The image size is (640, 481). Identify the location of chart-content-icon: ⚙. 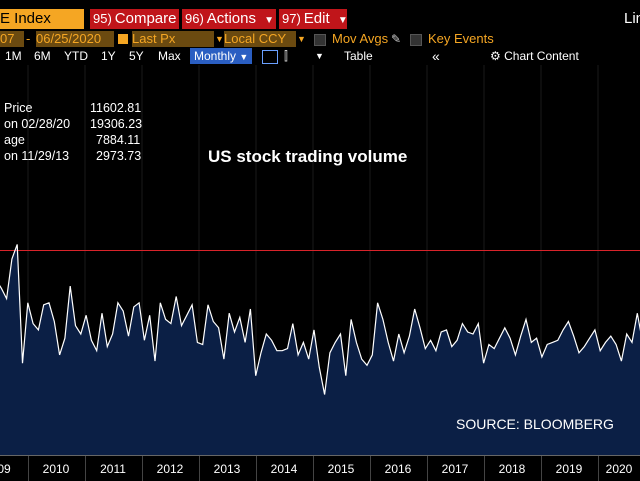
(495, 56).